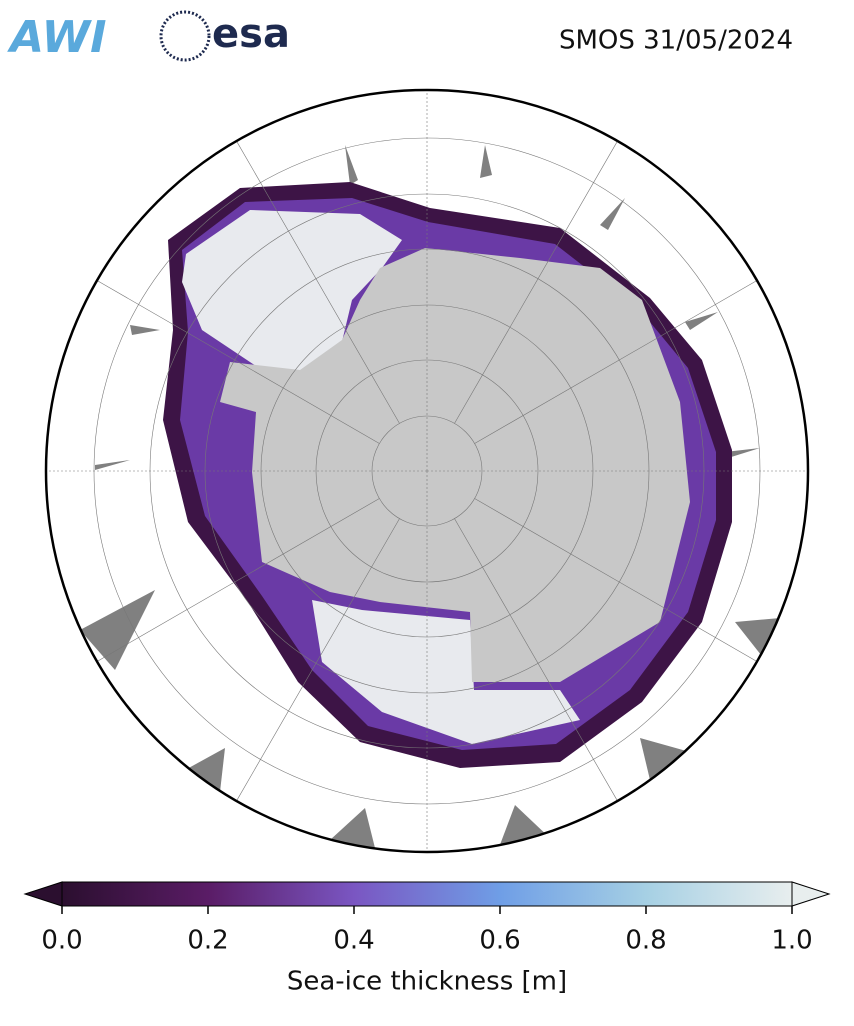  I want to click on logos: AWI esa, so click(148, 36).